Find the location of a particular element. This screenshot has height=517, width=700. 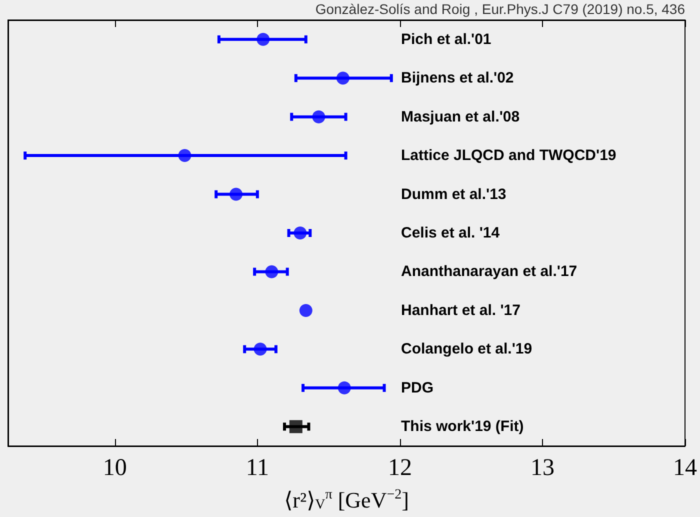

y-tick-label: Celis et al. '14 is located at coordinates (450, 233).